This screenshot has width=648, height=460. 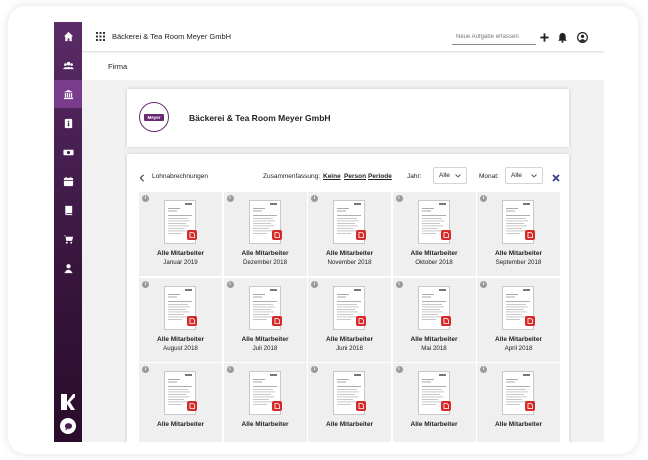 I want to click on payroll-tile: i Alle Mitarbeiter Oktober 2018, so click(x=434, y=234).